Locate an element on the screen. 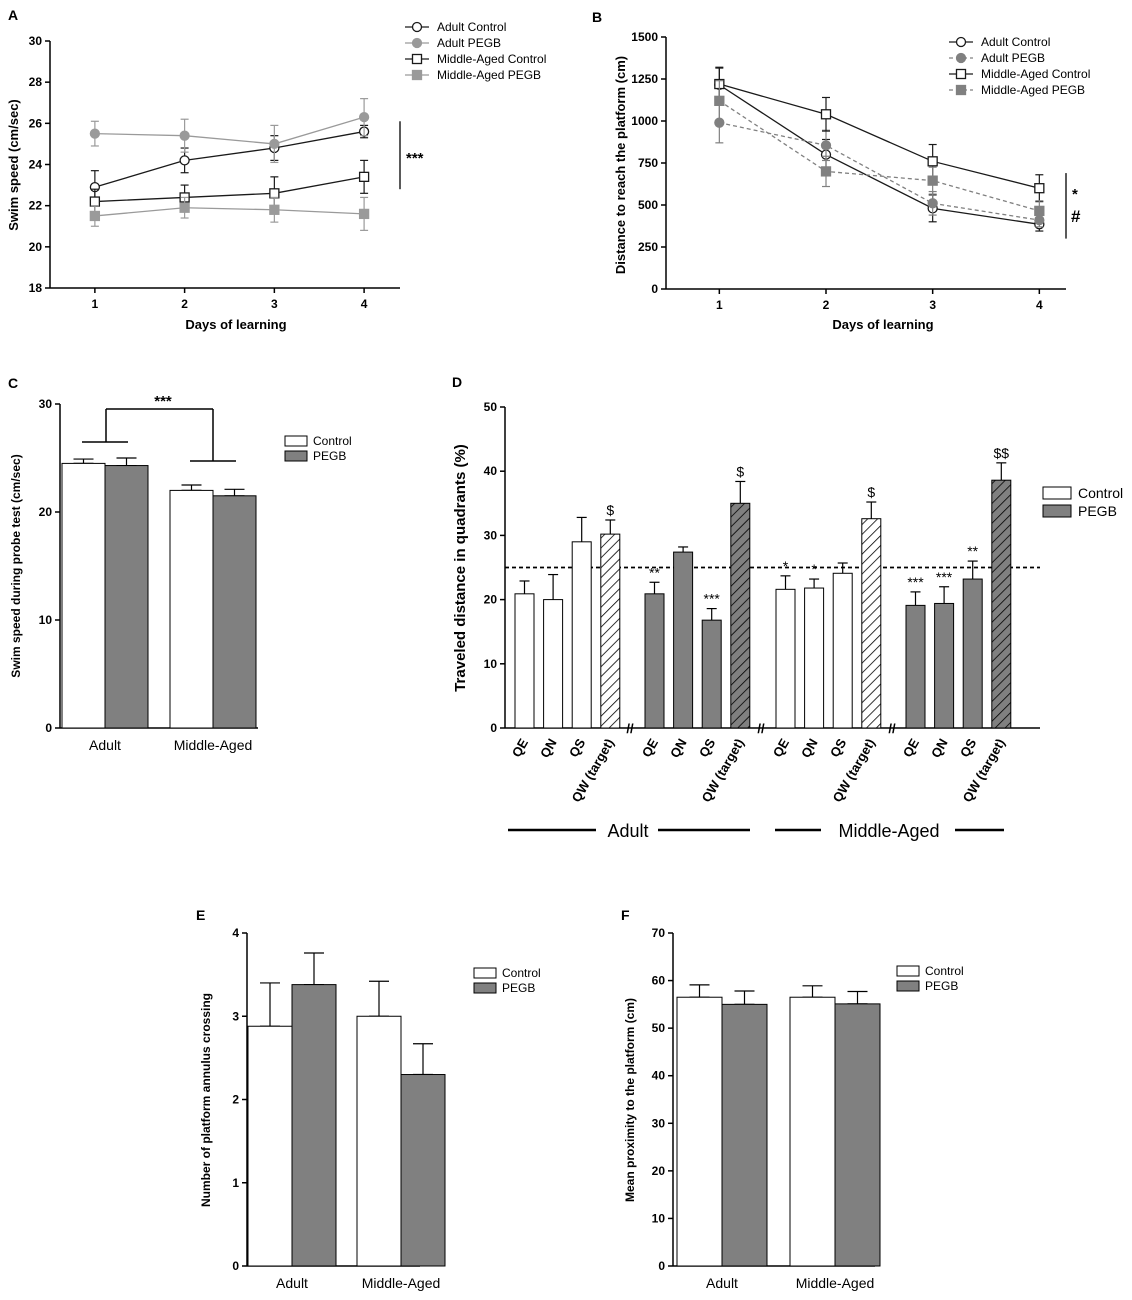 The height and width of the screenshot is (1300, 1132). panel-b-legend-label: Adult PEGB is located at coordinates (1013, 58).